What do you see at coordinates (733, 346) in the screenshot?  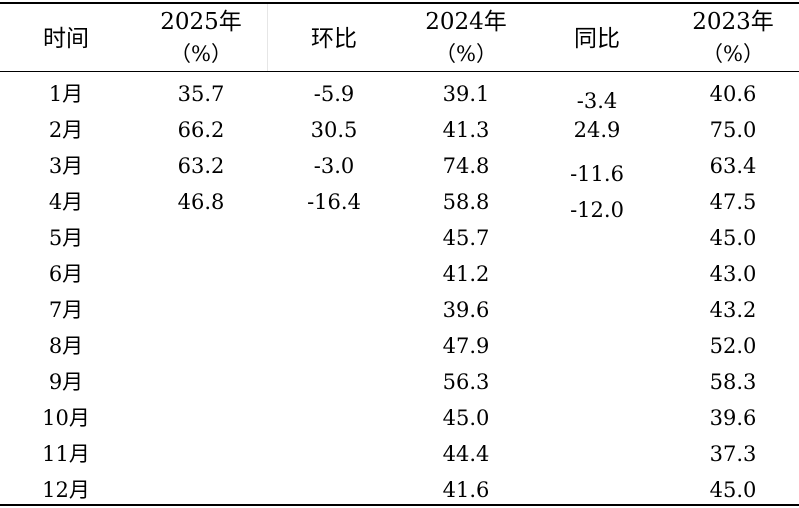 I see `cell-value-2023: 52.0` at bounding box center [733, 346].